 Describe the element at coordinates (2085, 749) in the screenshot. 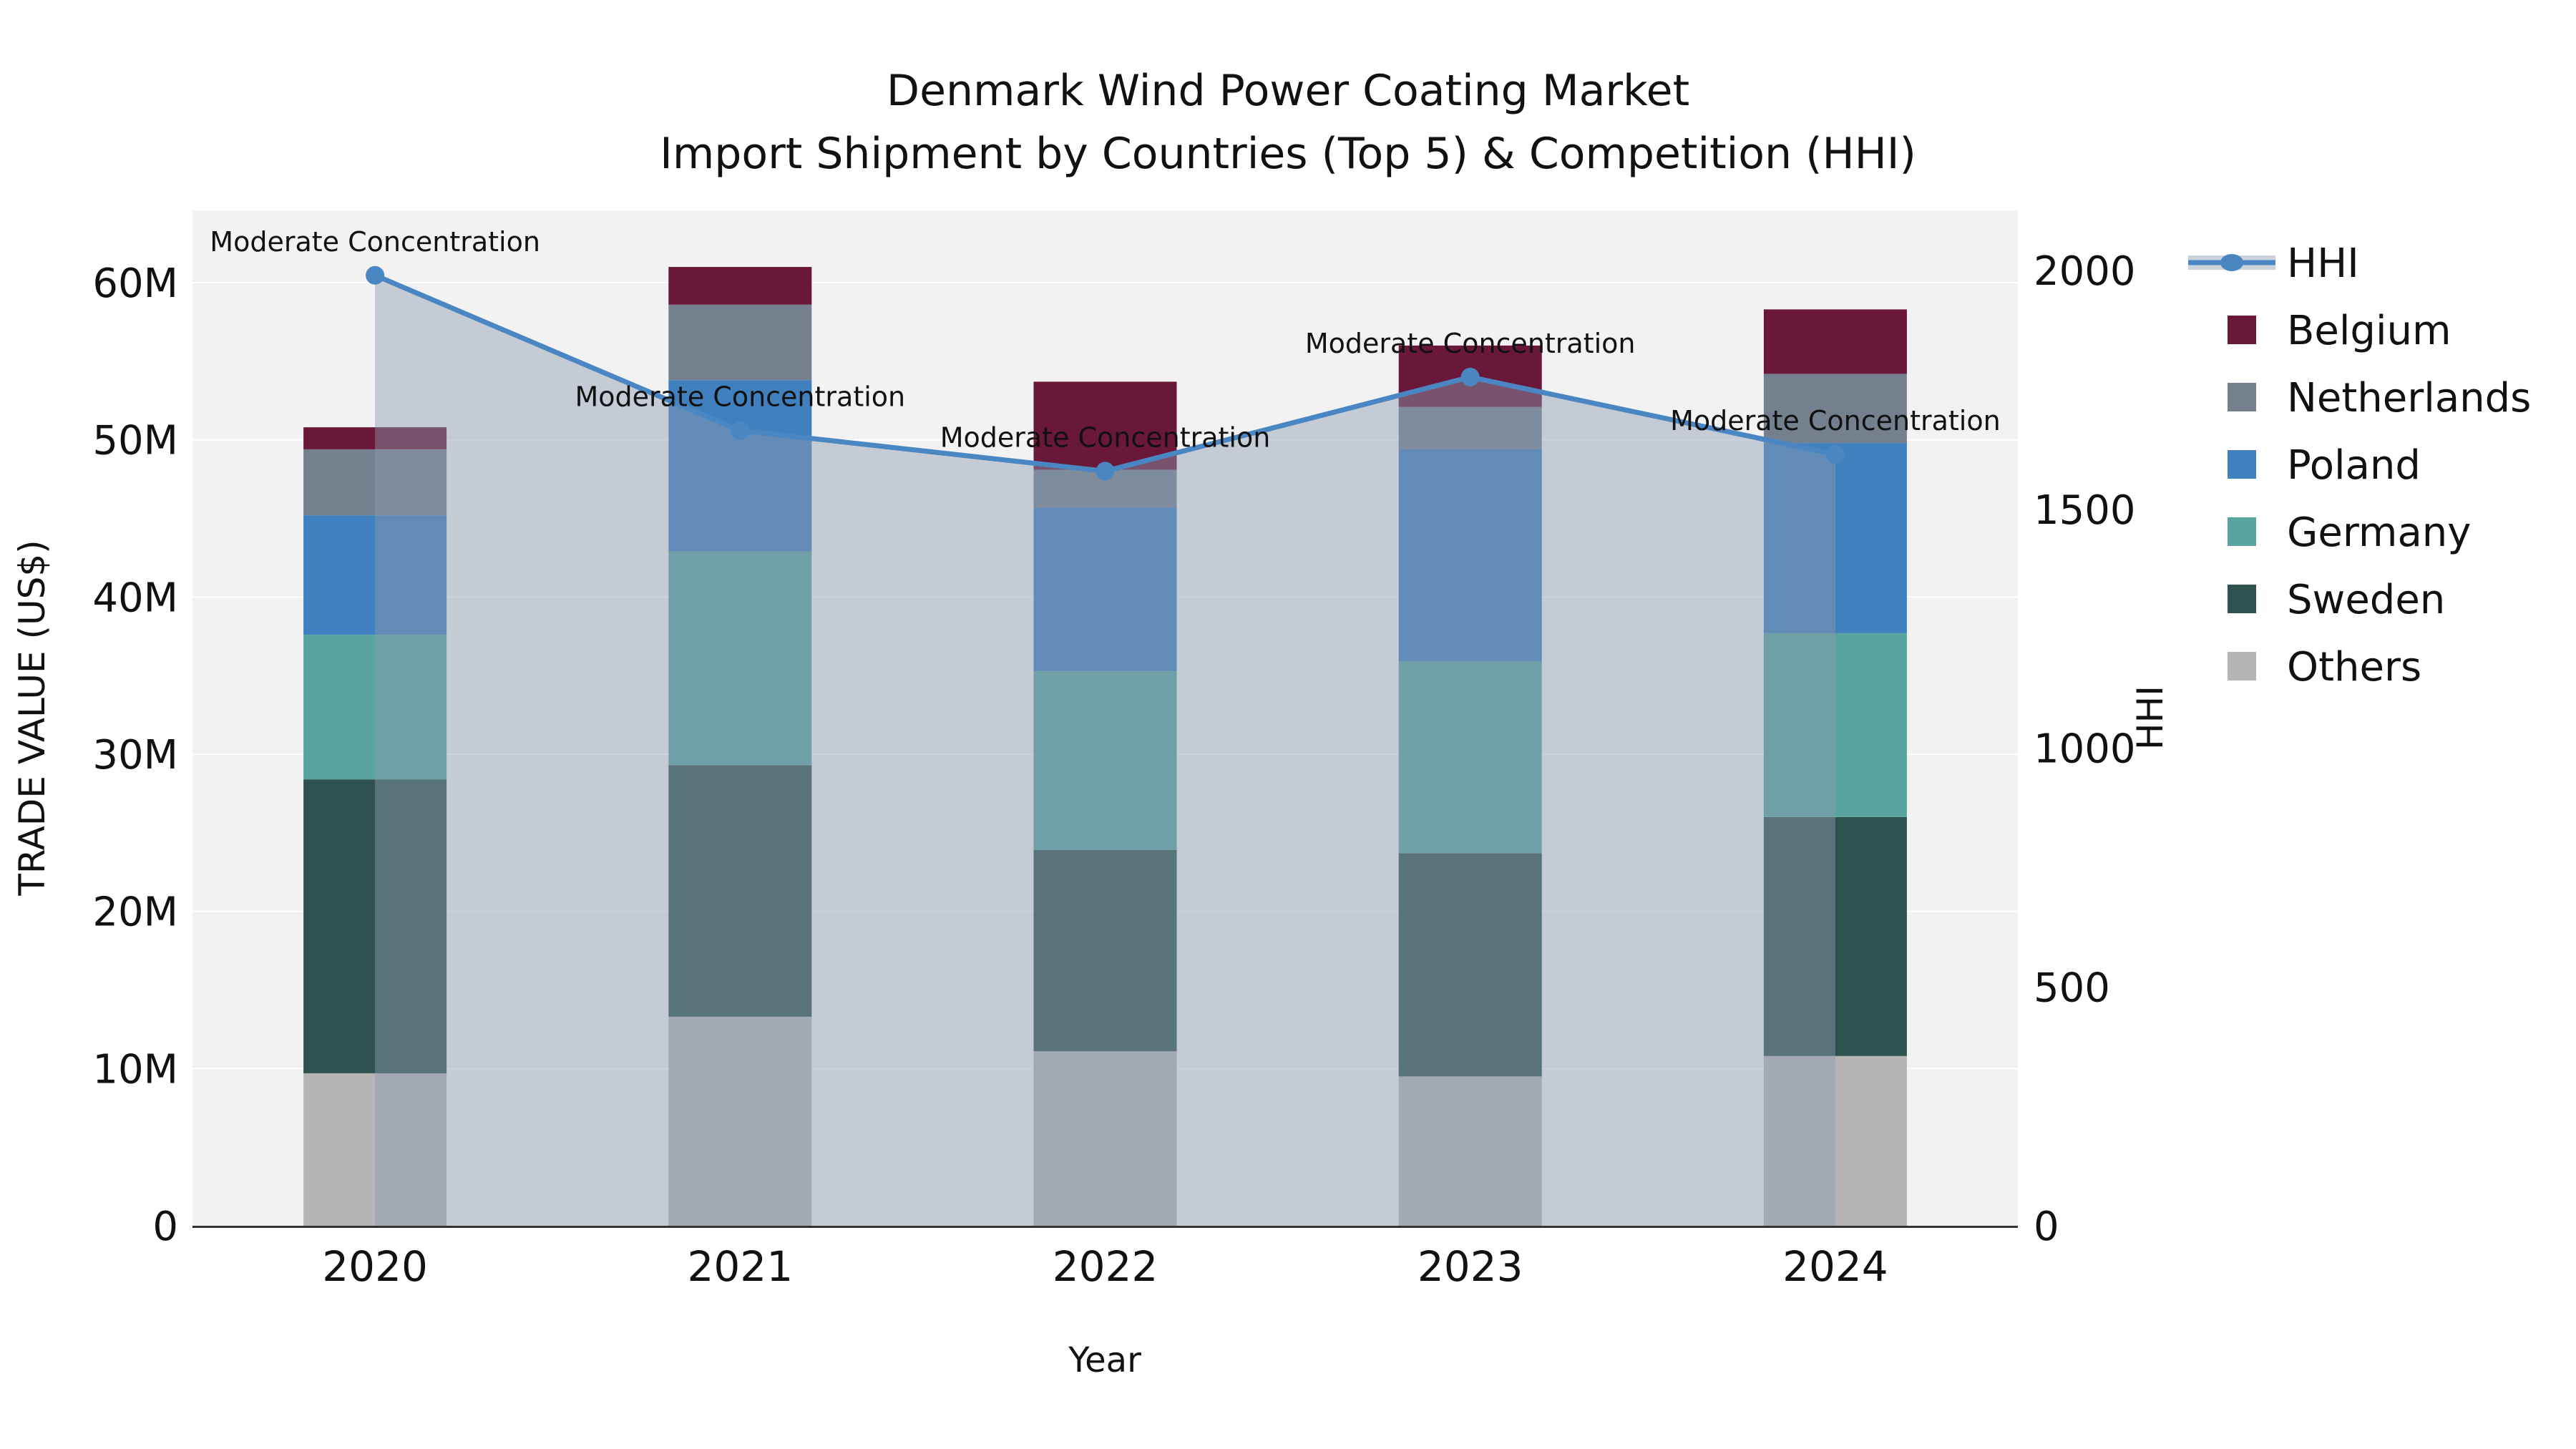

I see `y-axis-tick-right-1000: 1000` at that location.